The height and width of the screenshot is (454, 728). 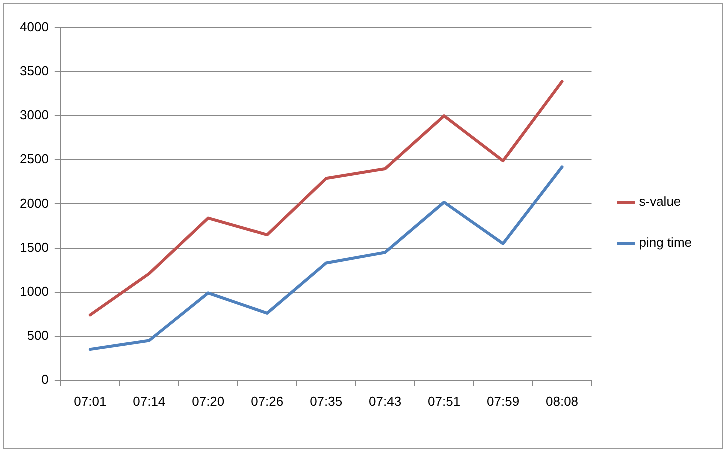 I want to click on x-tick-label: 07:14, so click(x=149, y=401).